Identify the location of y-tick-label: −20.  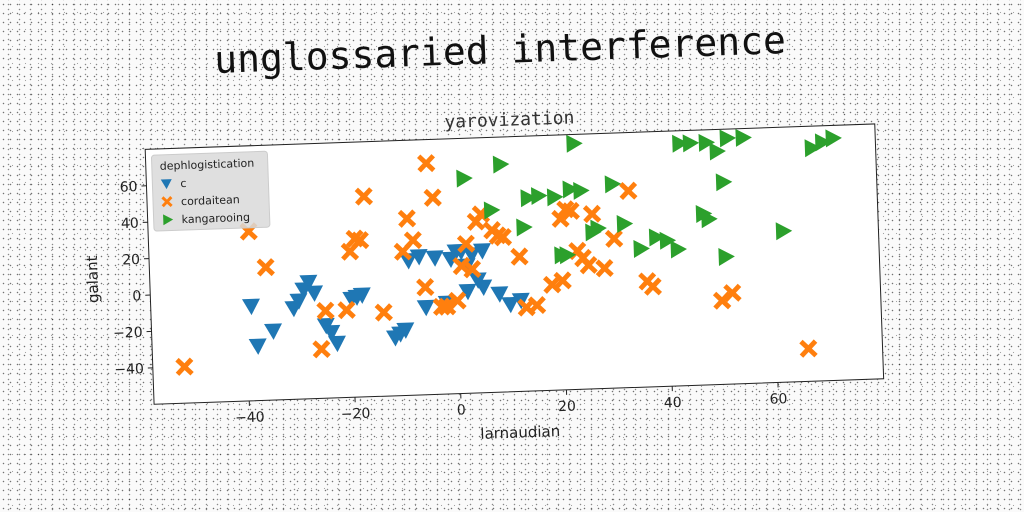
(128, 333).